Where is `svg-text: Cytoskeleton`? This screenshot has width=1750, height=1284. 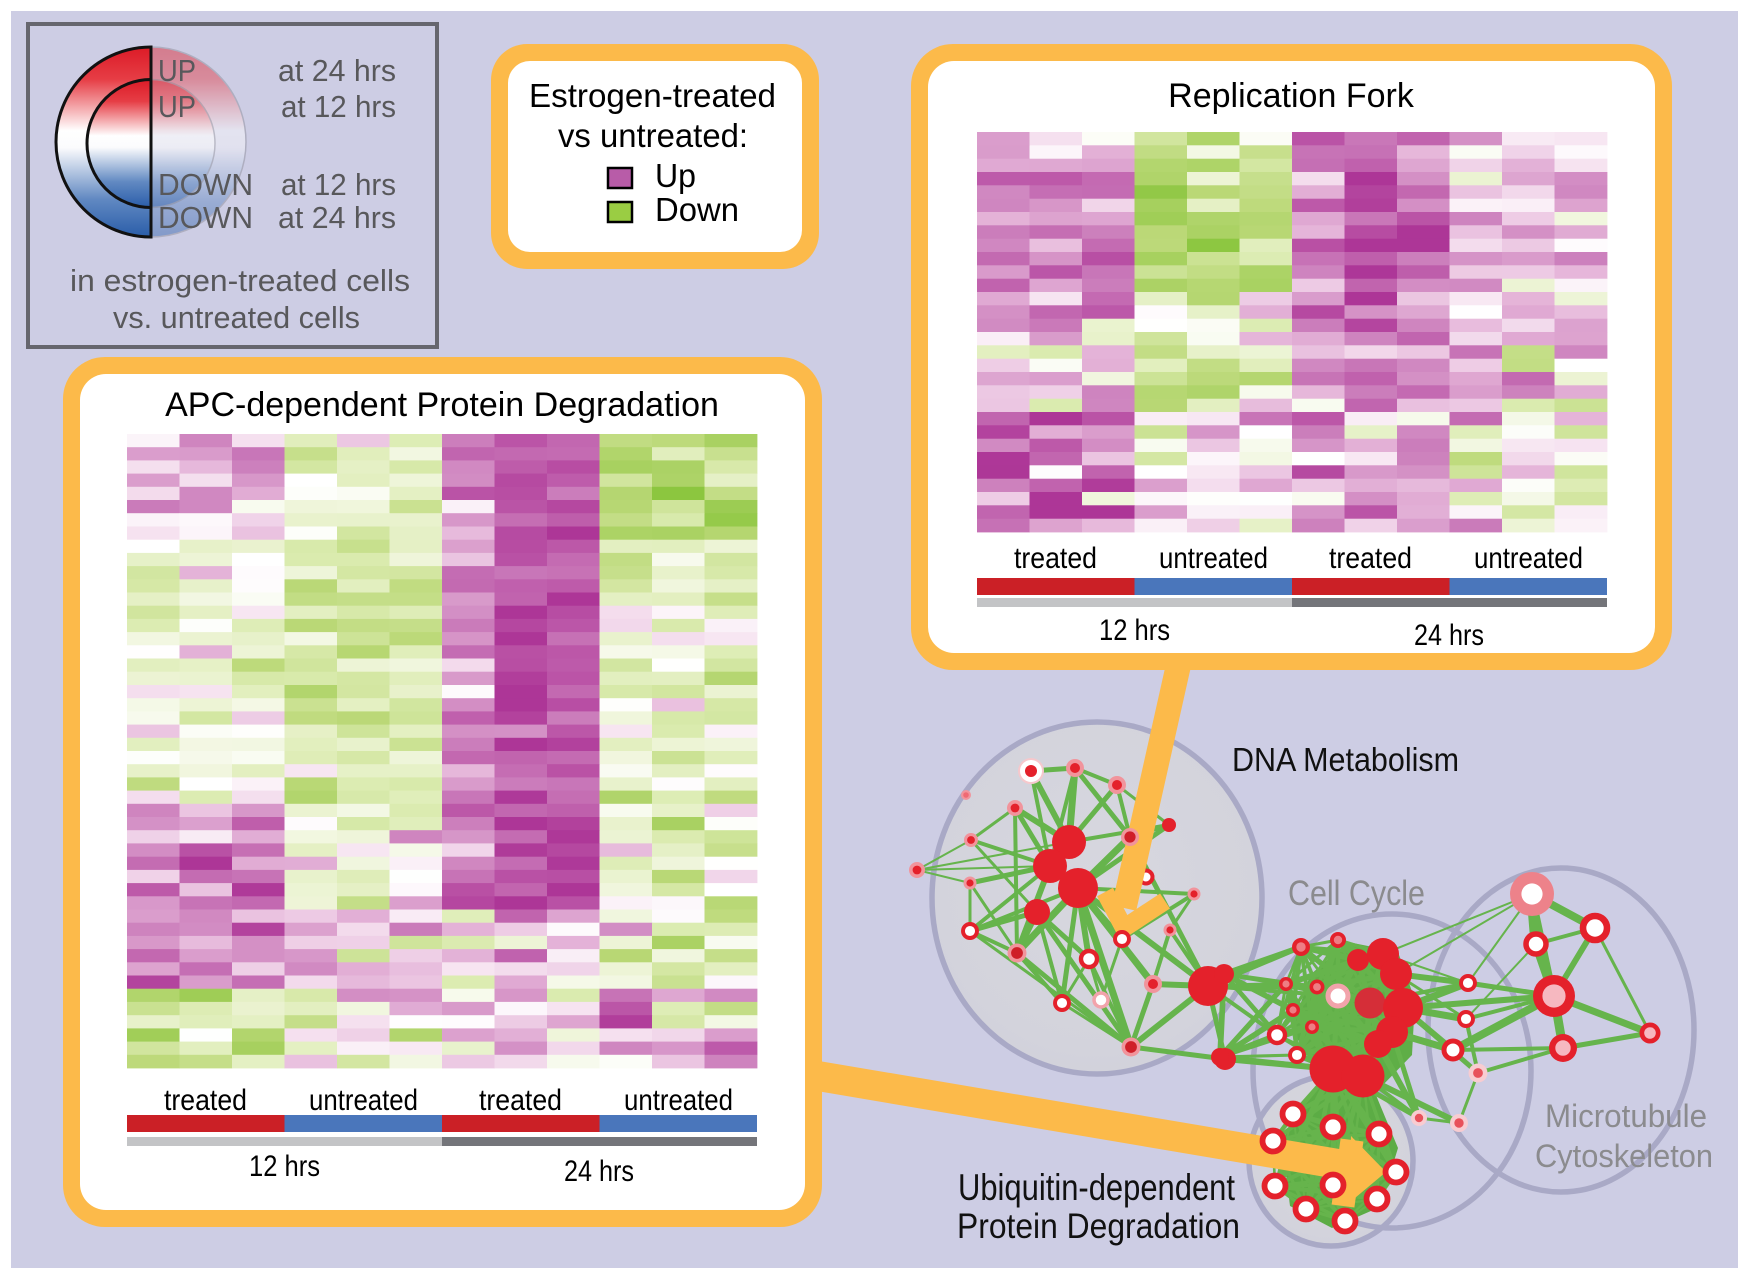
svg-text: Cytoskeleton is located at coordinates (1624, 1156).